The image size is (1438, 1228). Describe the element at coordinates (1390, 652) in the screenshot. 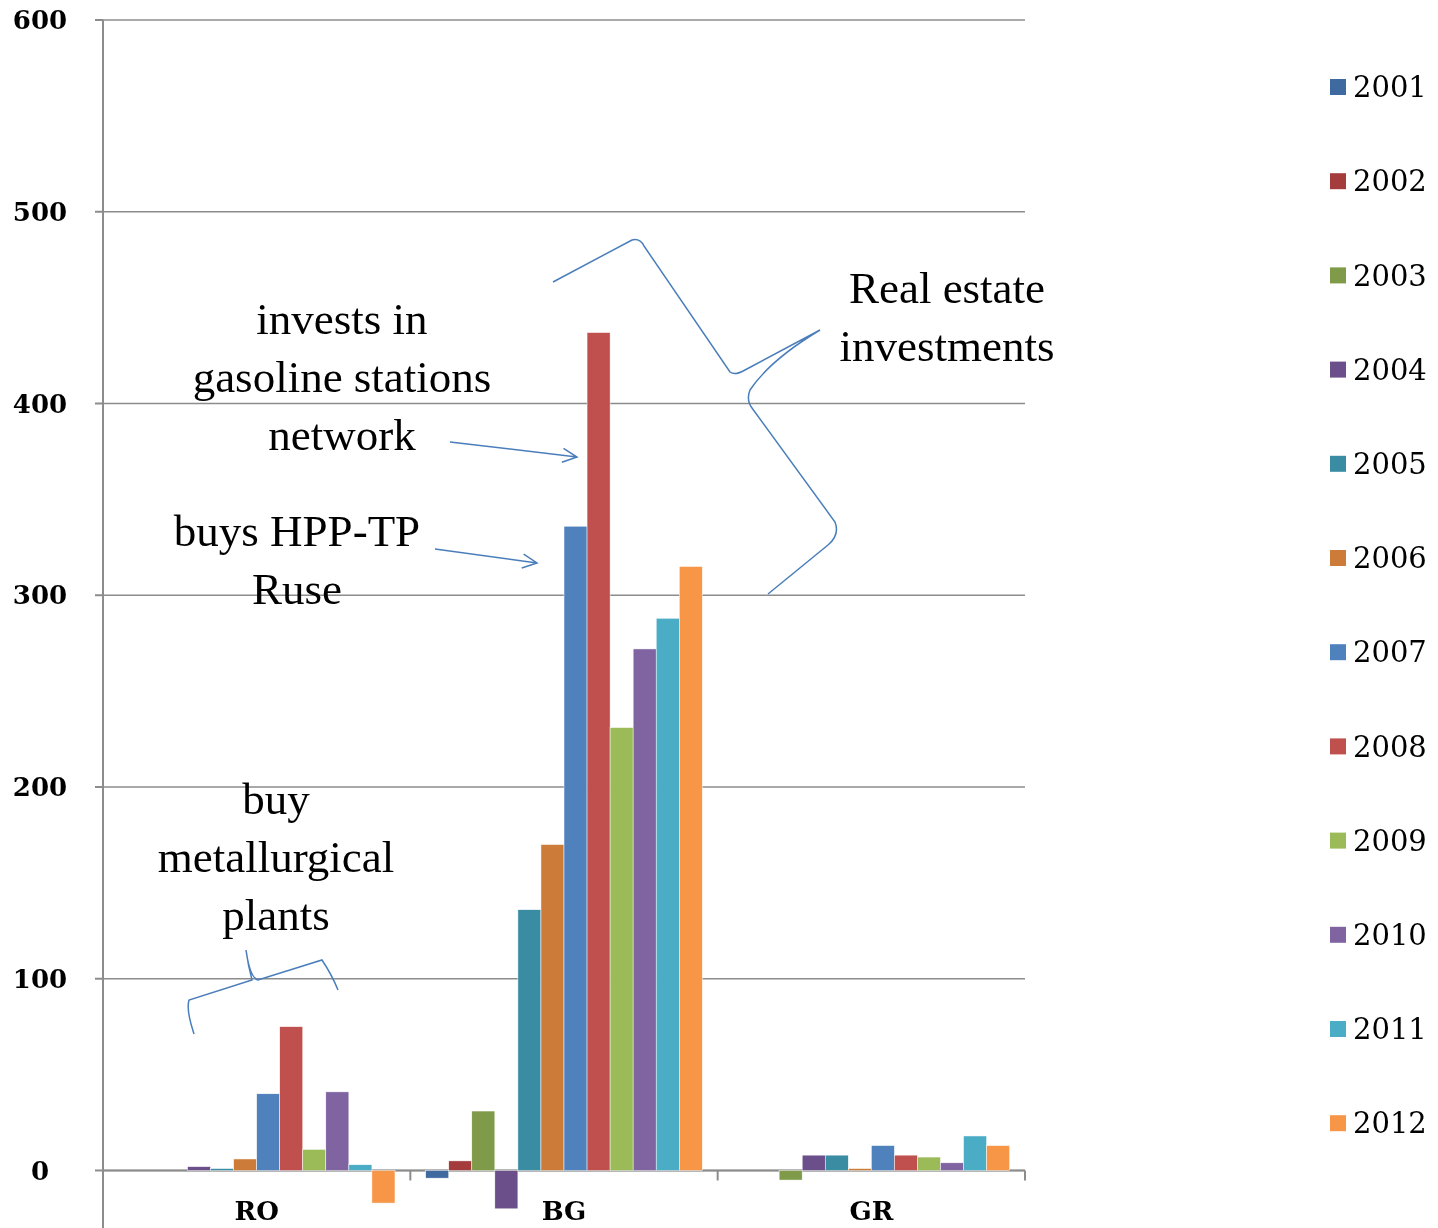

I see `legend-label: 2007` at that location.